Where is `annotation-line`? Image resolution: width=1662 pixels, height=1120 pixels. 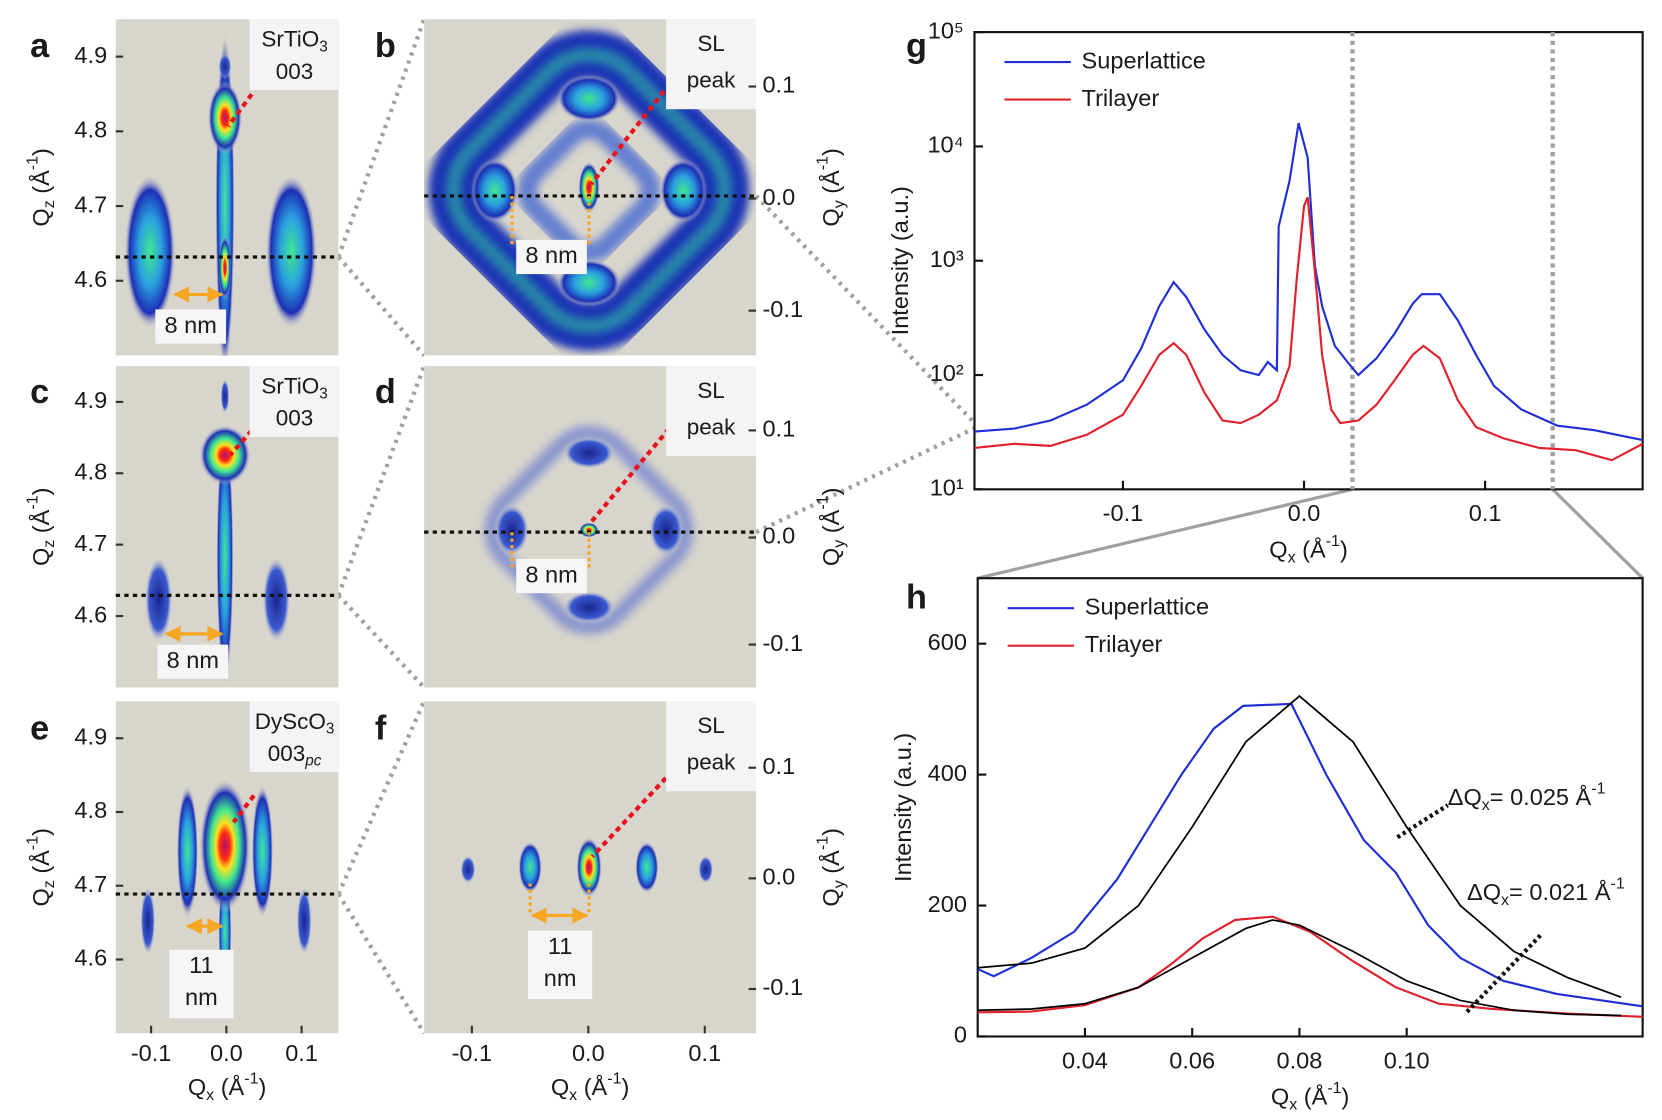
annotation-line is located at coordinates (1504, 973).